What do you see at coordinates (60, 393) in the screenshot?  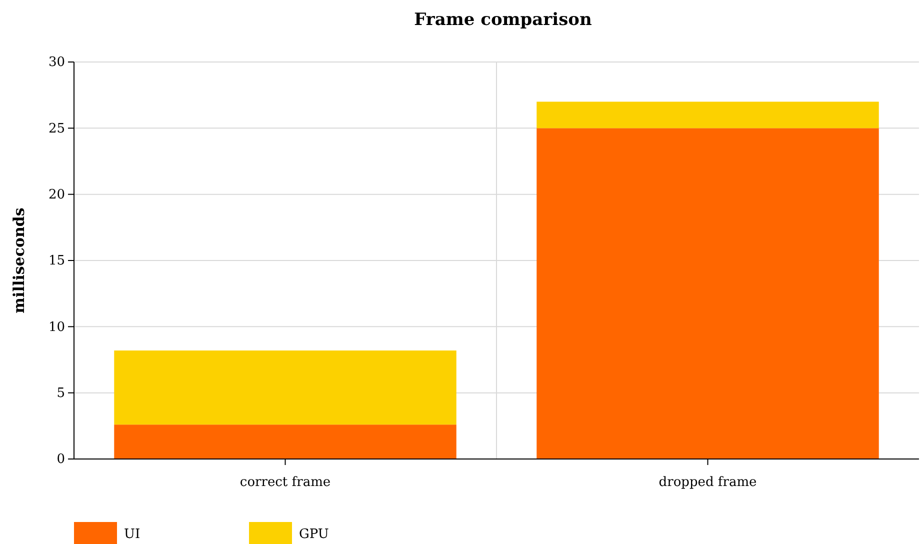 I see `y-tick-label: 5` at bounding box center [60, 393].